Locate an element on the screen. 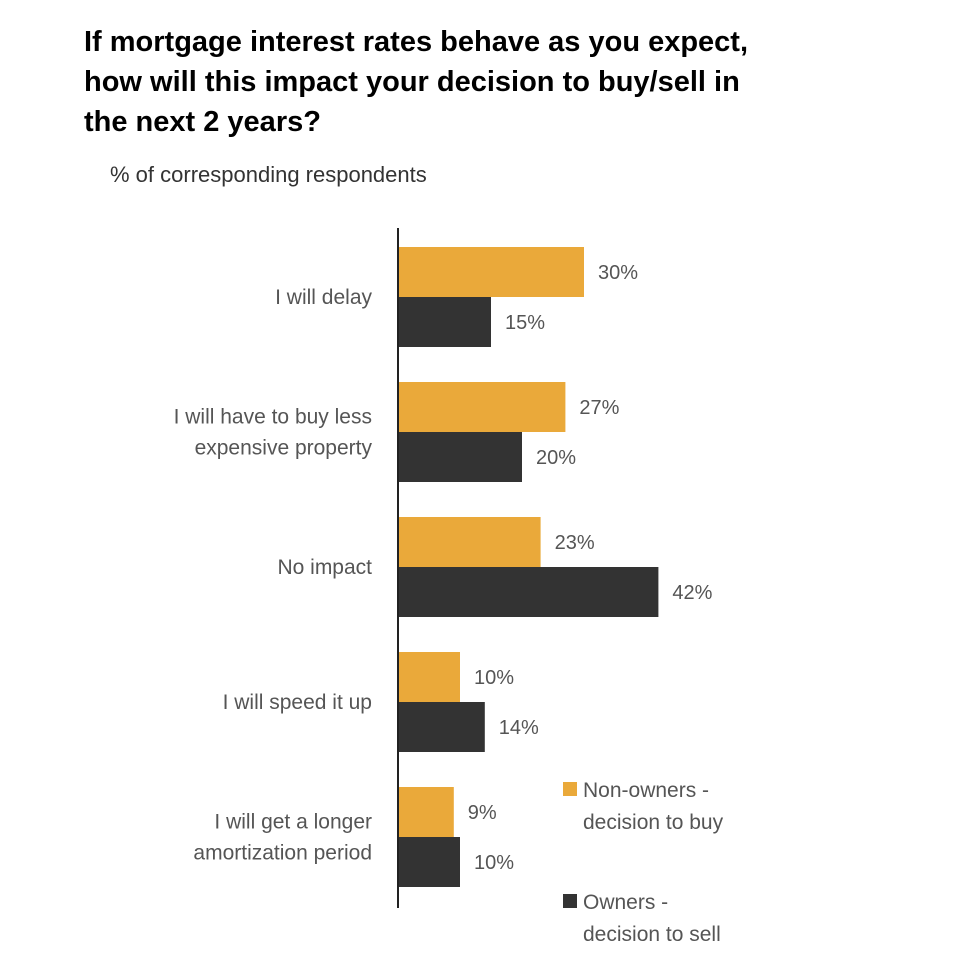 Image resolution: width=972 pixels, height=978 pixels. chart-subtitle: % of corresponding respondents is located at coordinates (268, 174).